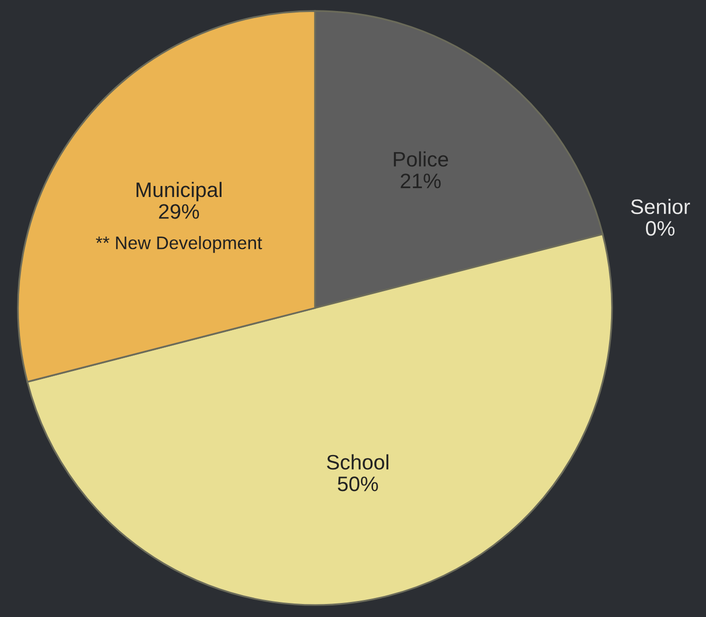 This screenshot has width=706, height=617. Describe the element at coordinates (358, 484) in the screenshot. I see `data-label: 50%` at that location.